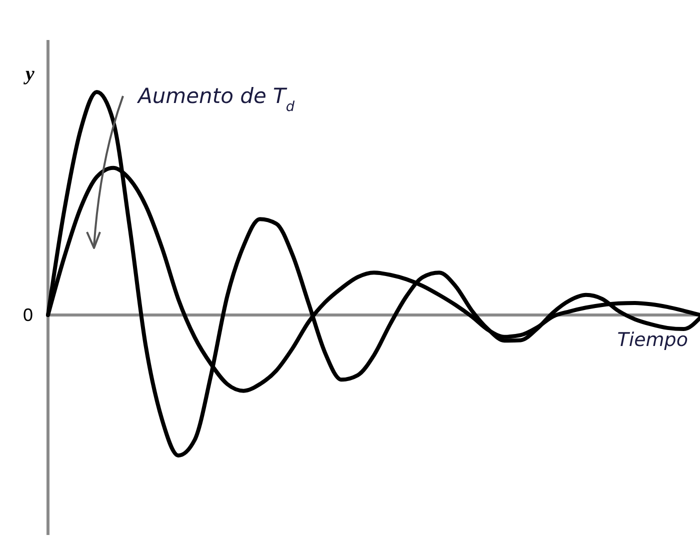 This screenshot has width=700, height=541. I want to click on text: 0, so click(28, 315).